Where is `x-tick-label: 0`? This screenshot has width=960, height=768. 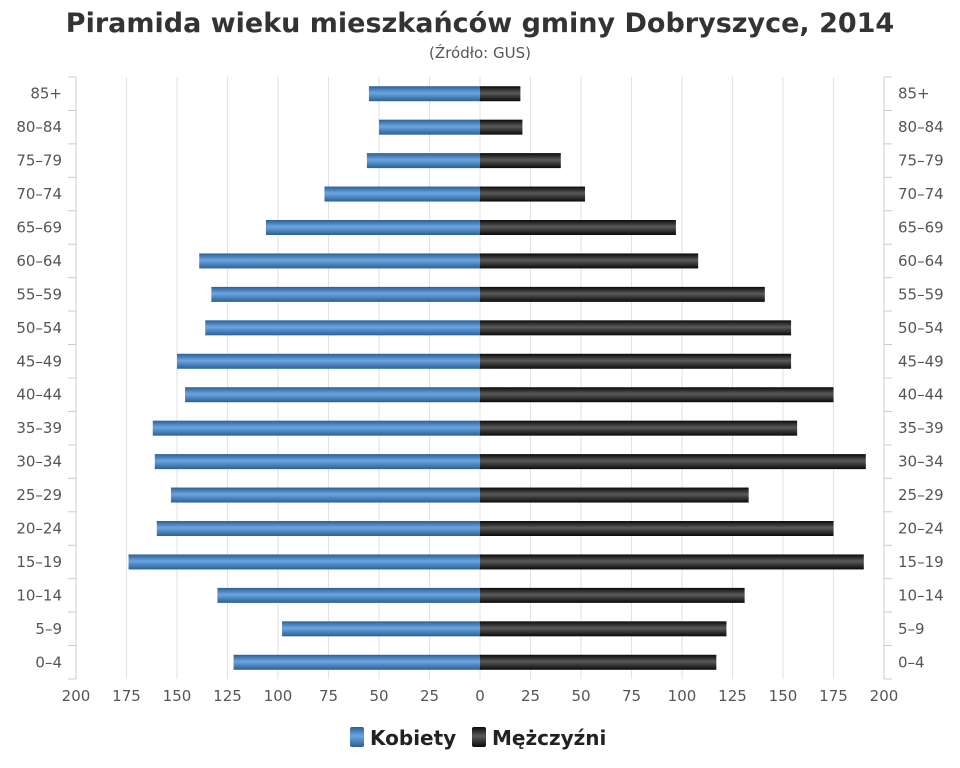
x-tick-label: 0 is located at coordinates (480, 696).